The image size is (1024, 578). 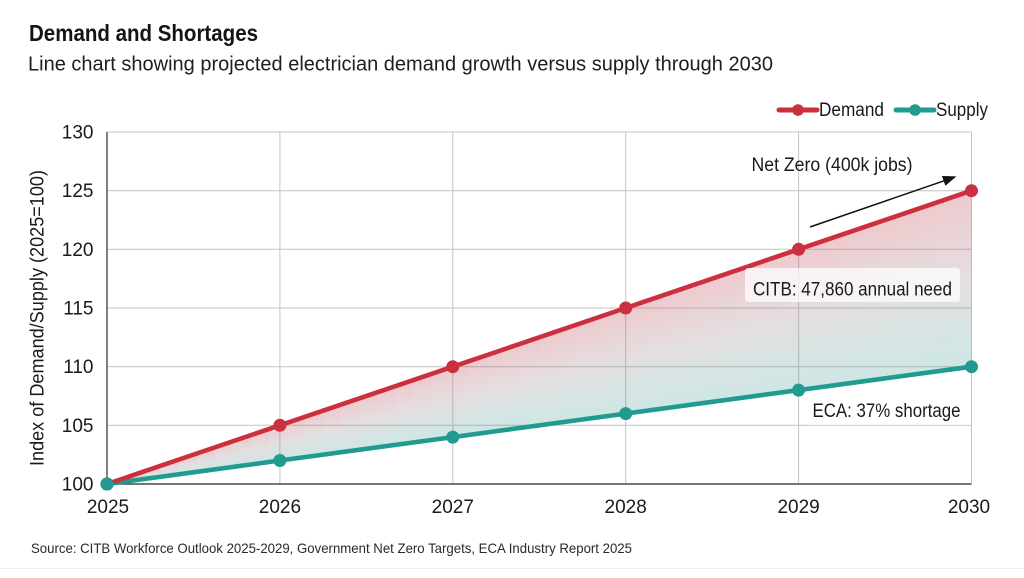 What do you see at coordinates (851, 110) in the screenshot?
I see `svg-text: Demand` at bounding box center [851, 110].